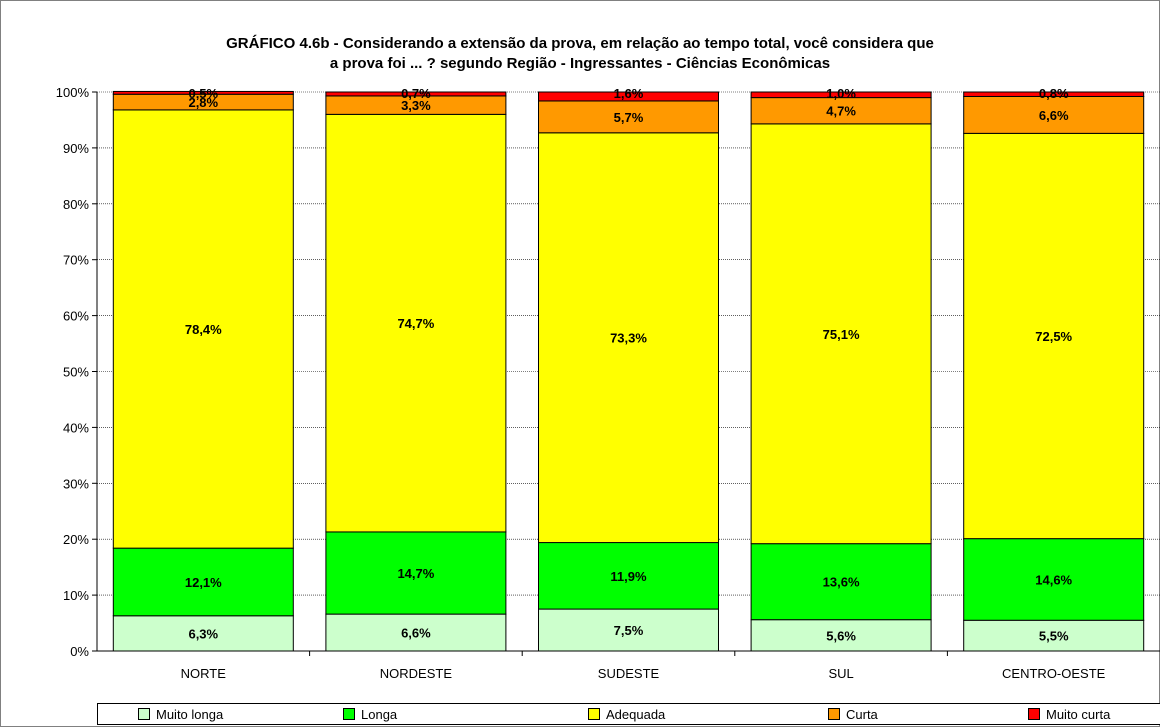  What do you see at coordinates (190, 714) in the screenshot?
I see `legend-label: Muito longa` at bounding box center [190, 714].